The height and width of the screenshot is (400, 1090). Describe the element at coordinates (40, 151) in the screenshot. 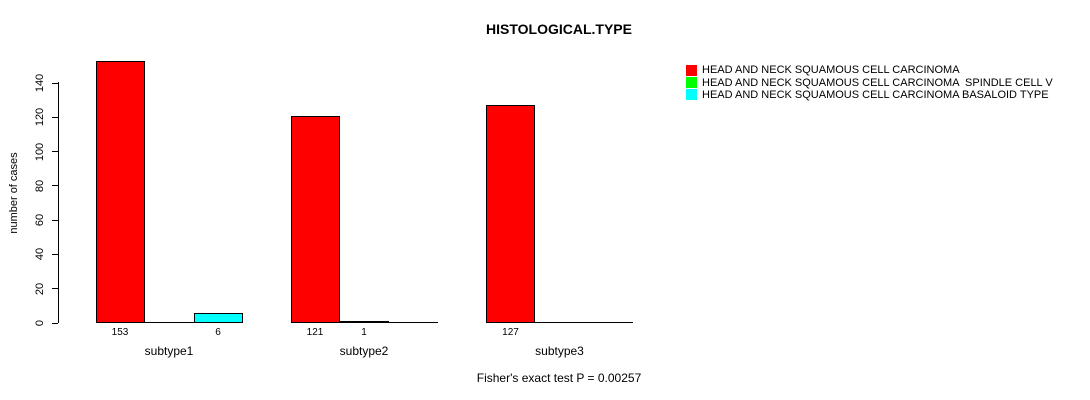

I see `y-tick-label: 100` at that location.